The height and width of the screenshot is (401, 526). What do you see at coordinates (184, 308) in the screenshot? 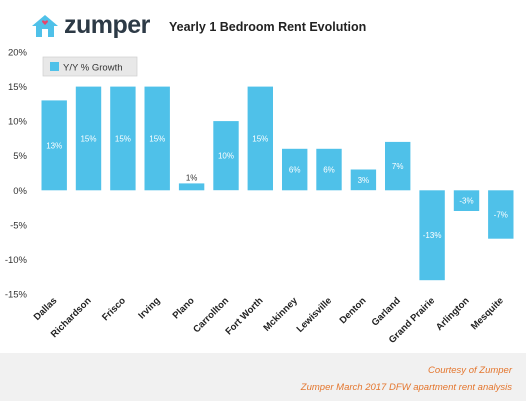
I see `x-tick-label: Plano` at bounding box center [184, 308].